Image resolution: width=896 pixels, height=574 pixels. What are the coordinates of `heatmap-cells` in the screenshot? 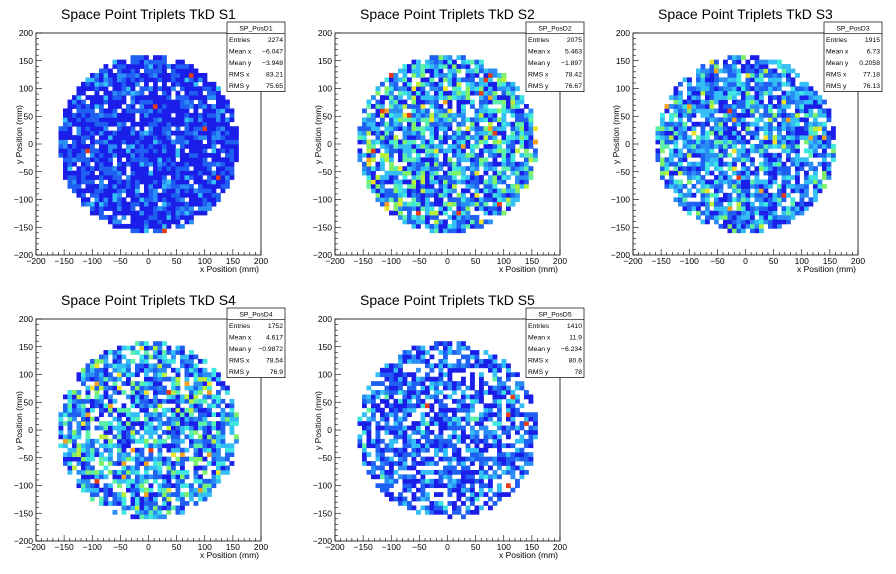 It's located at (148, 430).